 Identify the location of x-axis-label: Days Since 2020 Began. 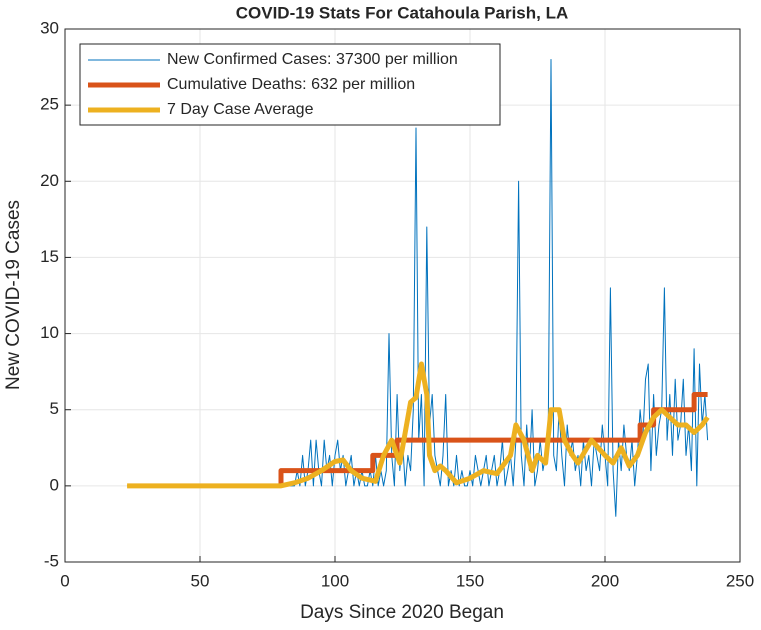
(402, 612).